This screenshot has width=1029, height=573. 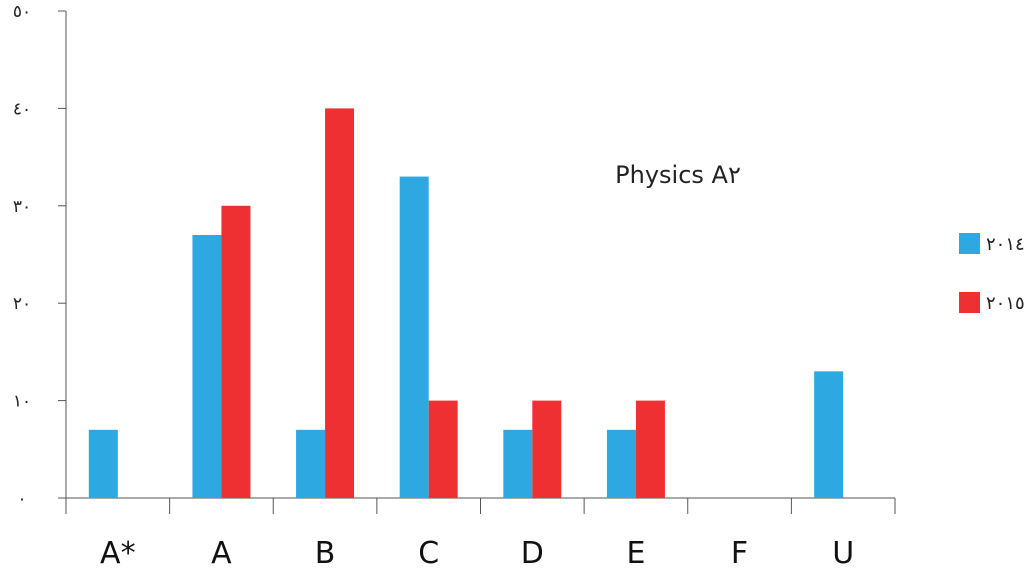 What do you see at coordinates (678, 175) in the screenshot?
I see `chart-title: Physics A٢` at bounding box center [678, 175].